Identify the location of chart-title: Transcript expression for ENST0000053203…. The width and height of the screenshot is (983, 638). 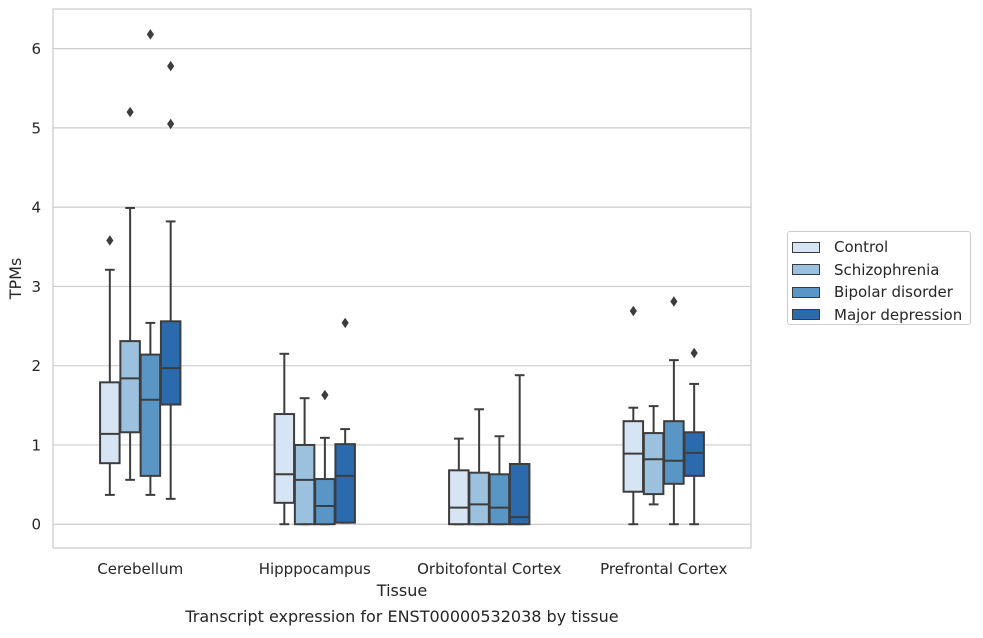
(401, 616).